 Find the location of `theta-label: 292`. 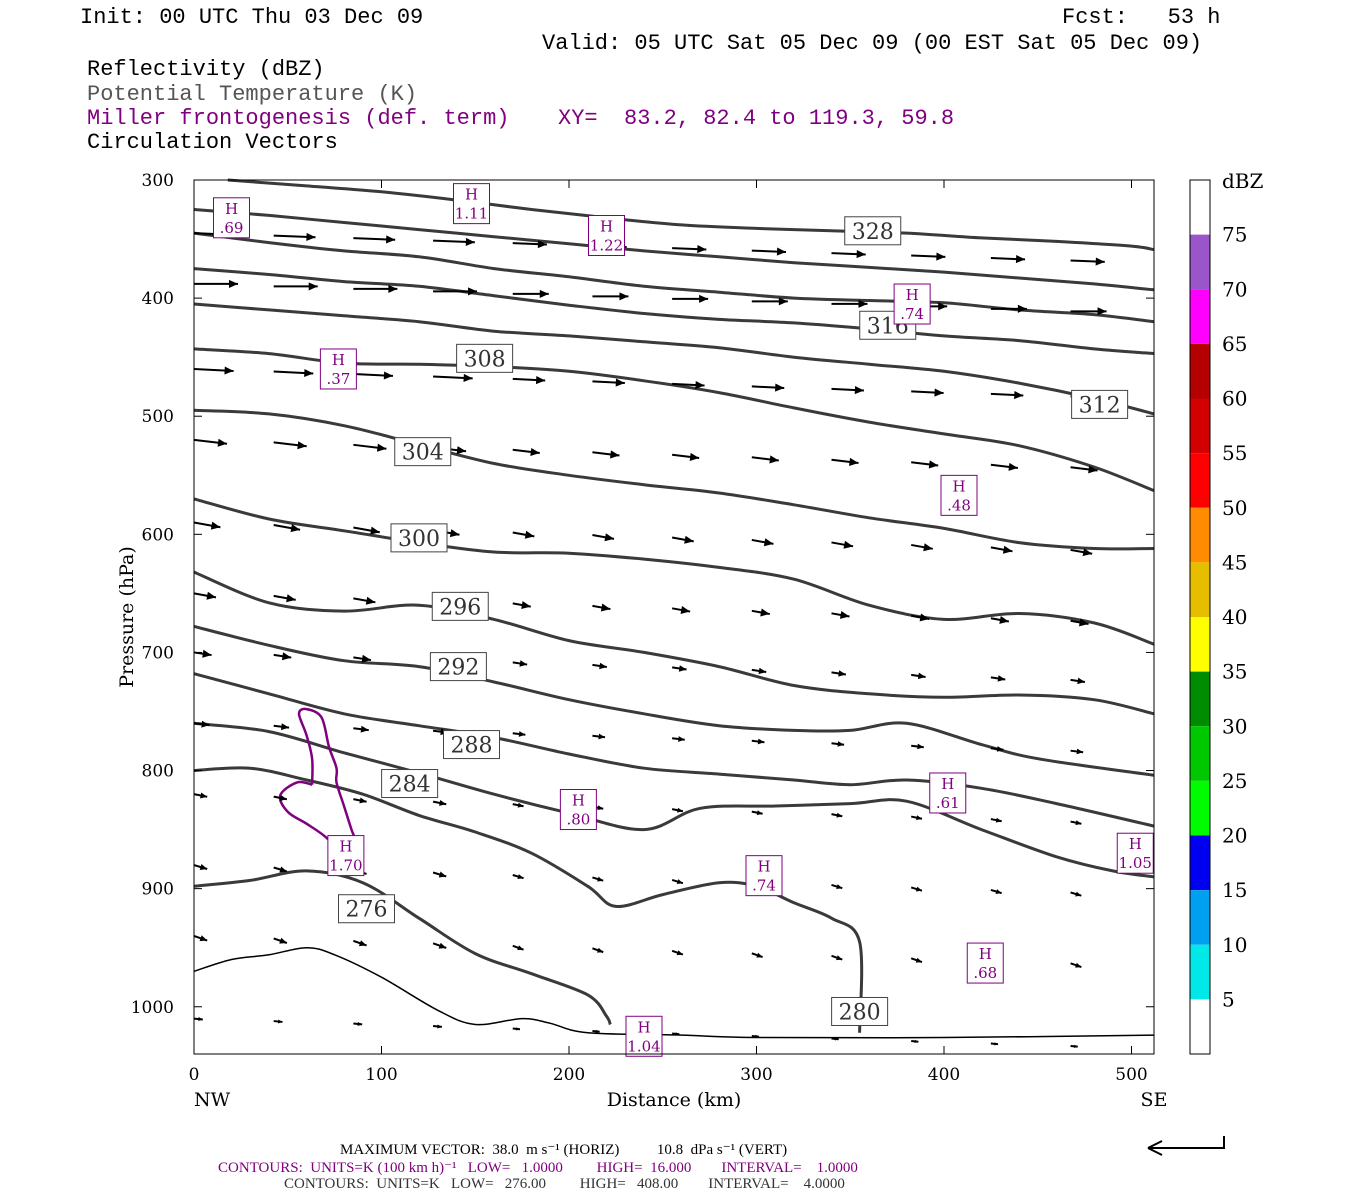

theta-label: 292 is located at coordinates (458, 667).